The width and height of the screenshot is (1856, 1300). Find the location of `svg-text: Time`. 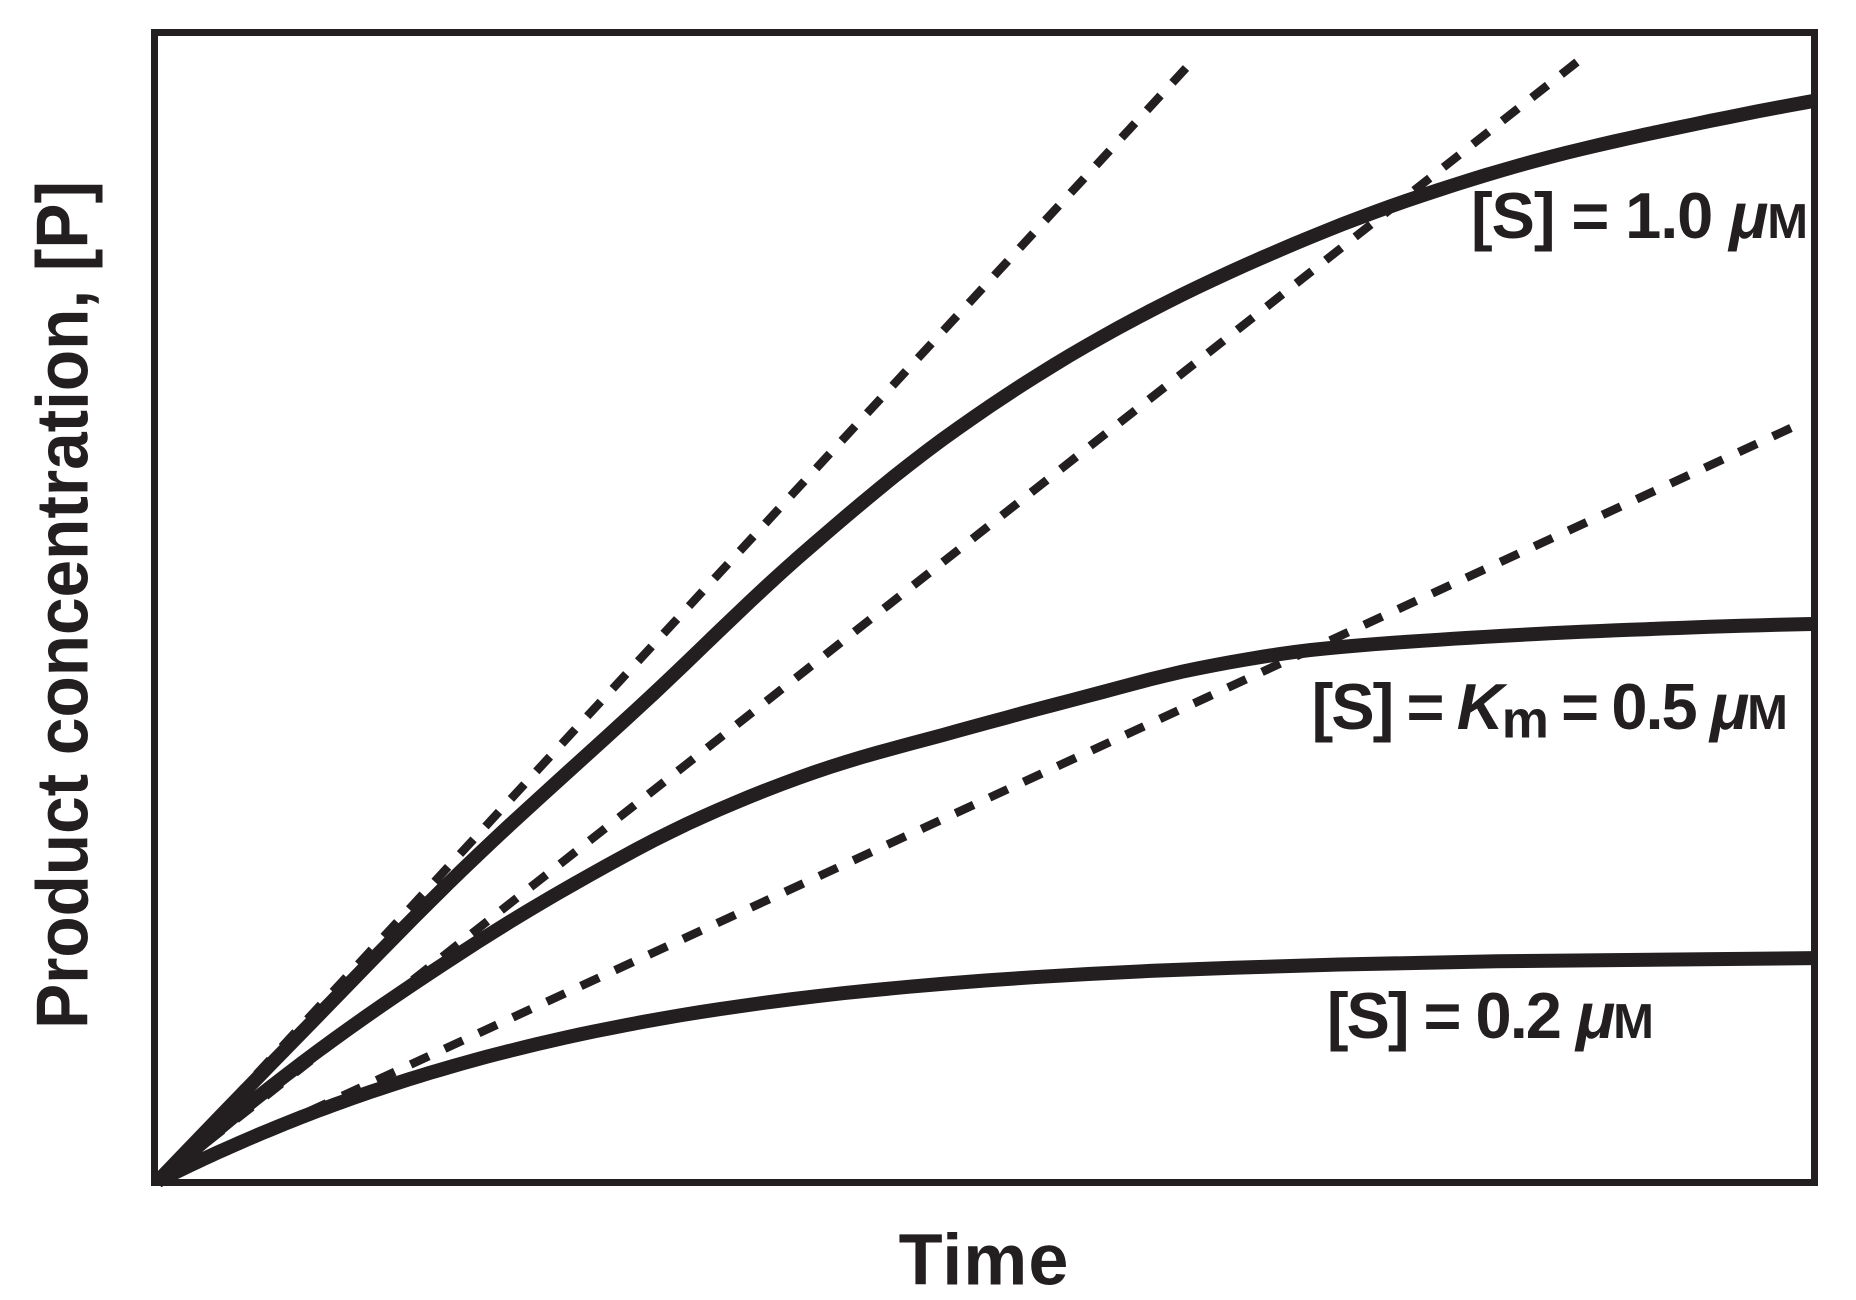

svg-text: Time is located at coordinates (984, 1260).